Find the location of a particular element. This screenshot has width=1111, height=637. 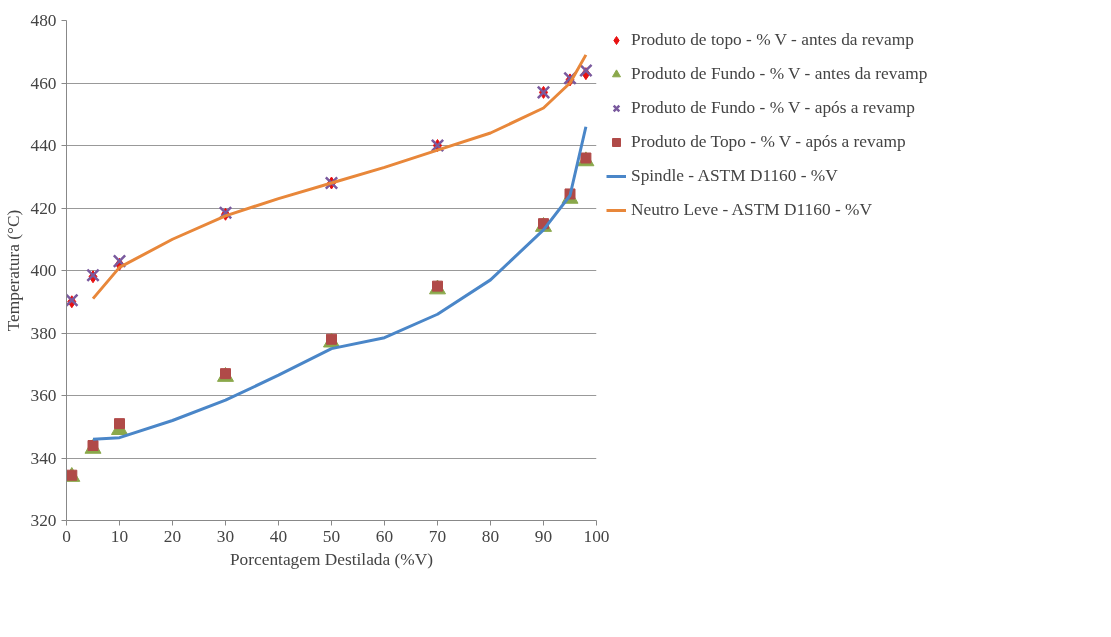

x-tick-label: 20 is located at coordinates (172, 536).